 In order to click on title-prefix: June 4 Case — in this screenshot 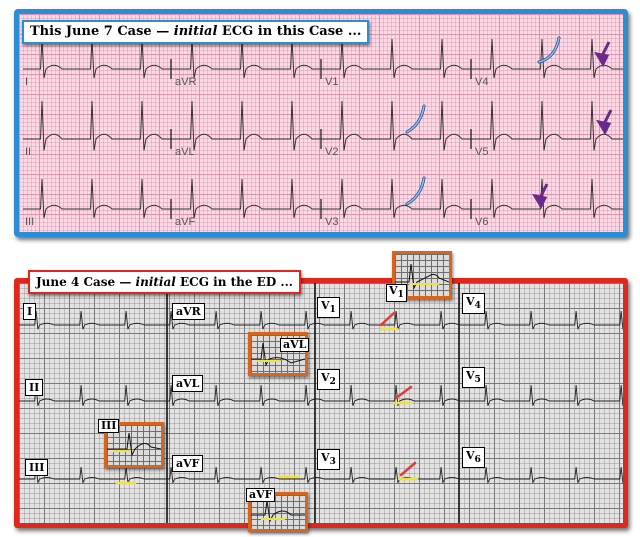, I will do `click(86, 282)`.